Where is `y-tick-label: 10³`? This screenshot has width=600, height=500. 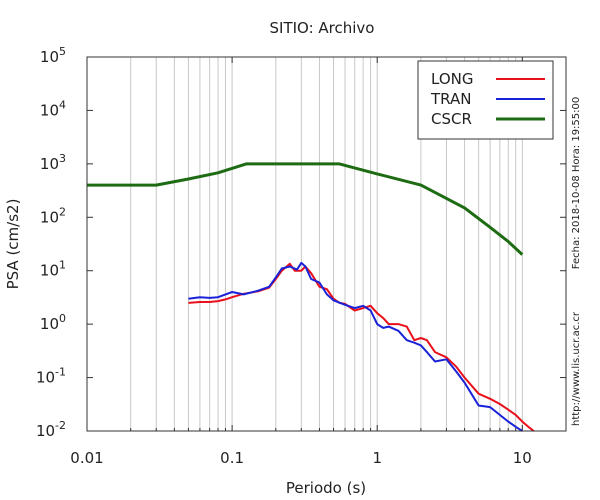
y-tick-label: 10³ is located at coordinates (53, 162).